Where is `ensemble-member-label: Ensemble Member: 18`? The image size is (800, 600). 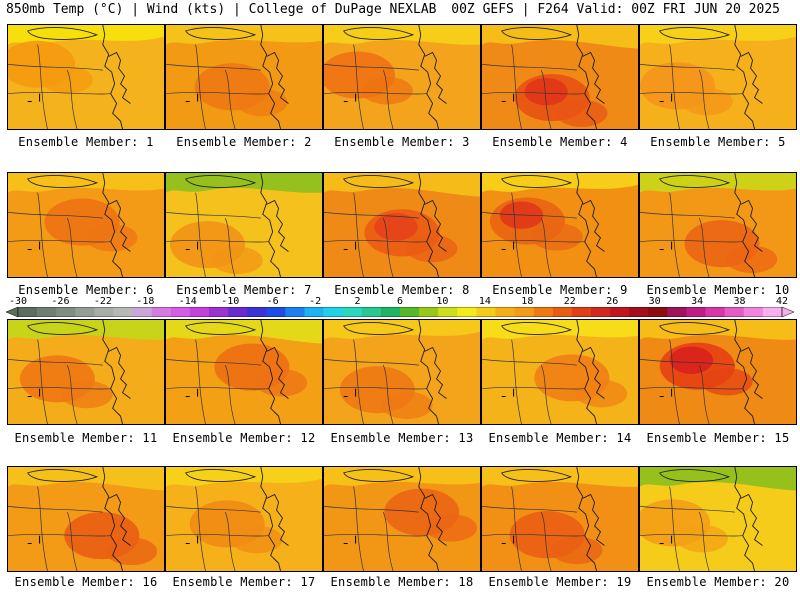 ensemble-member-label: Ensemble Member: 18 is located at coordinates (402, 582).